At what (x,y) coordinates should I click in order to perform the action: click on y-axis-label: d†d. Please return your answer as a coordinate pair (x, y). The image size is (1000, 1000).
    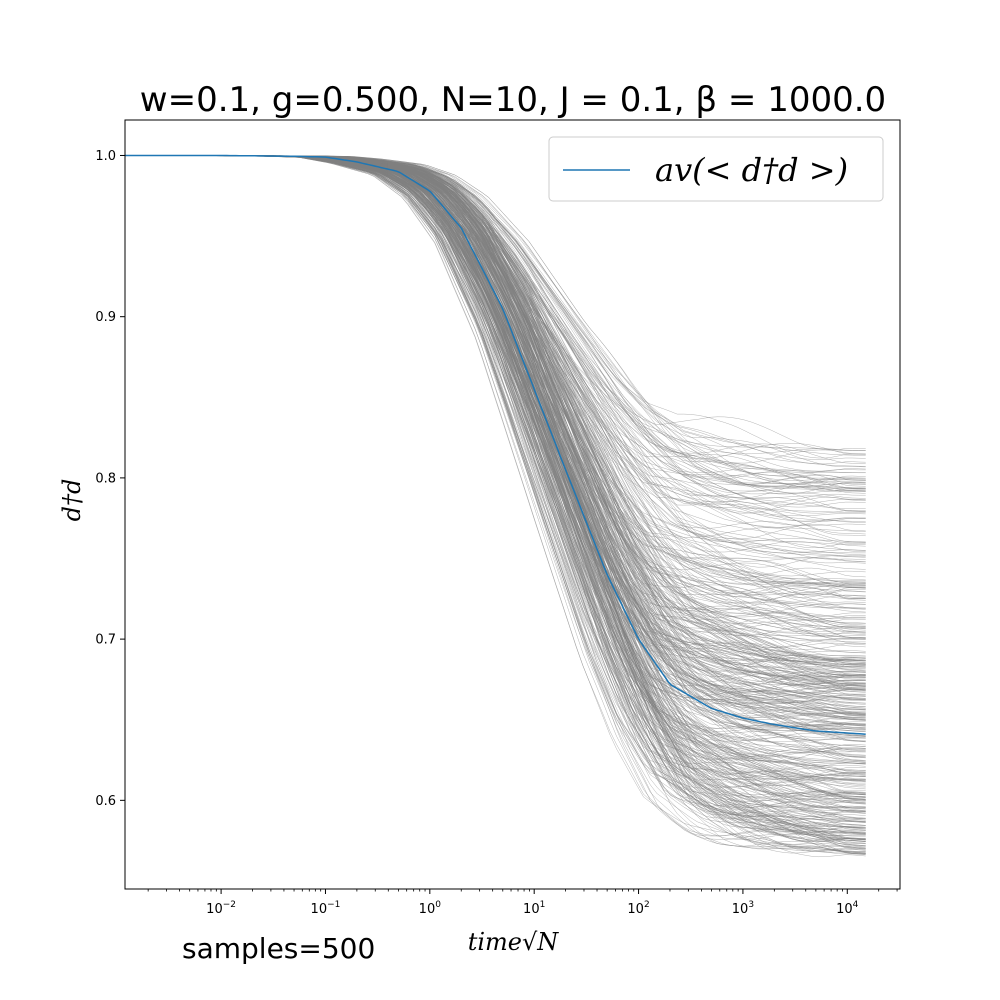
    Looking at the image, I should click on (72, 500).